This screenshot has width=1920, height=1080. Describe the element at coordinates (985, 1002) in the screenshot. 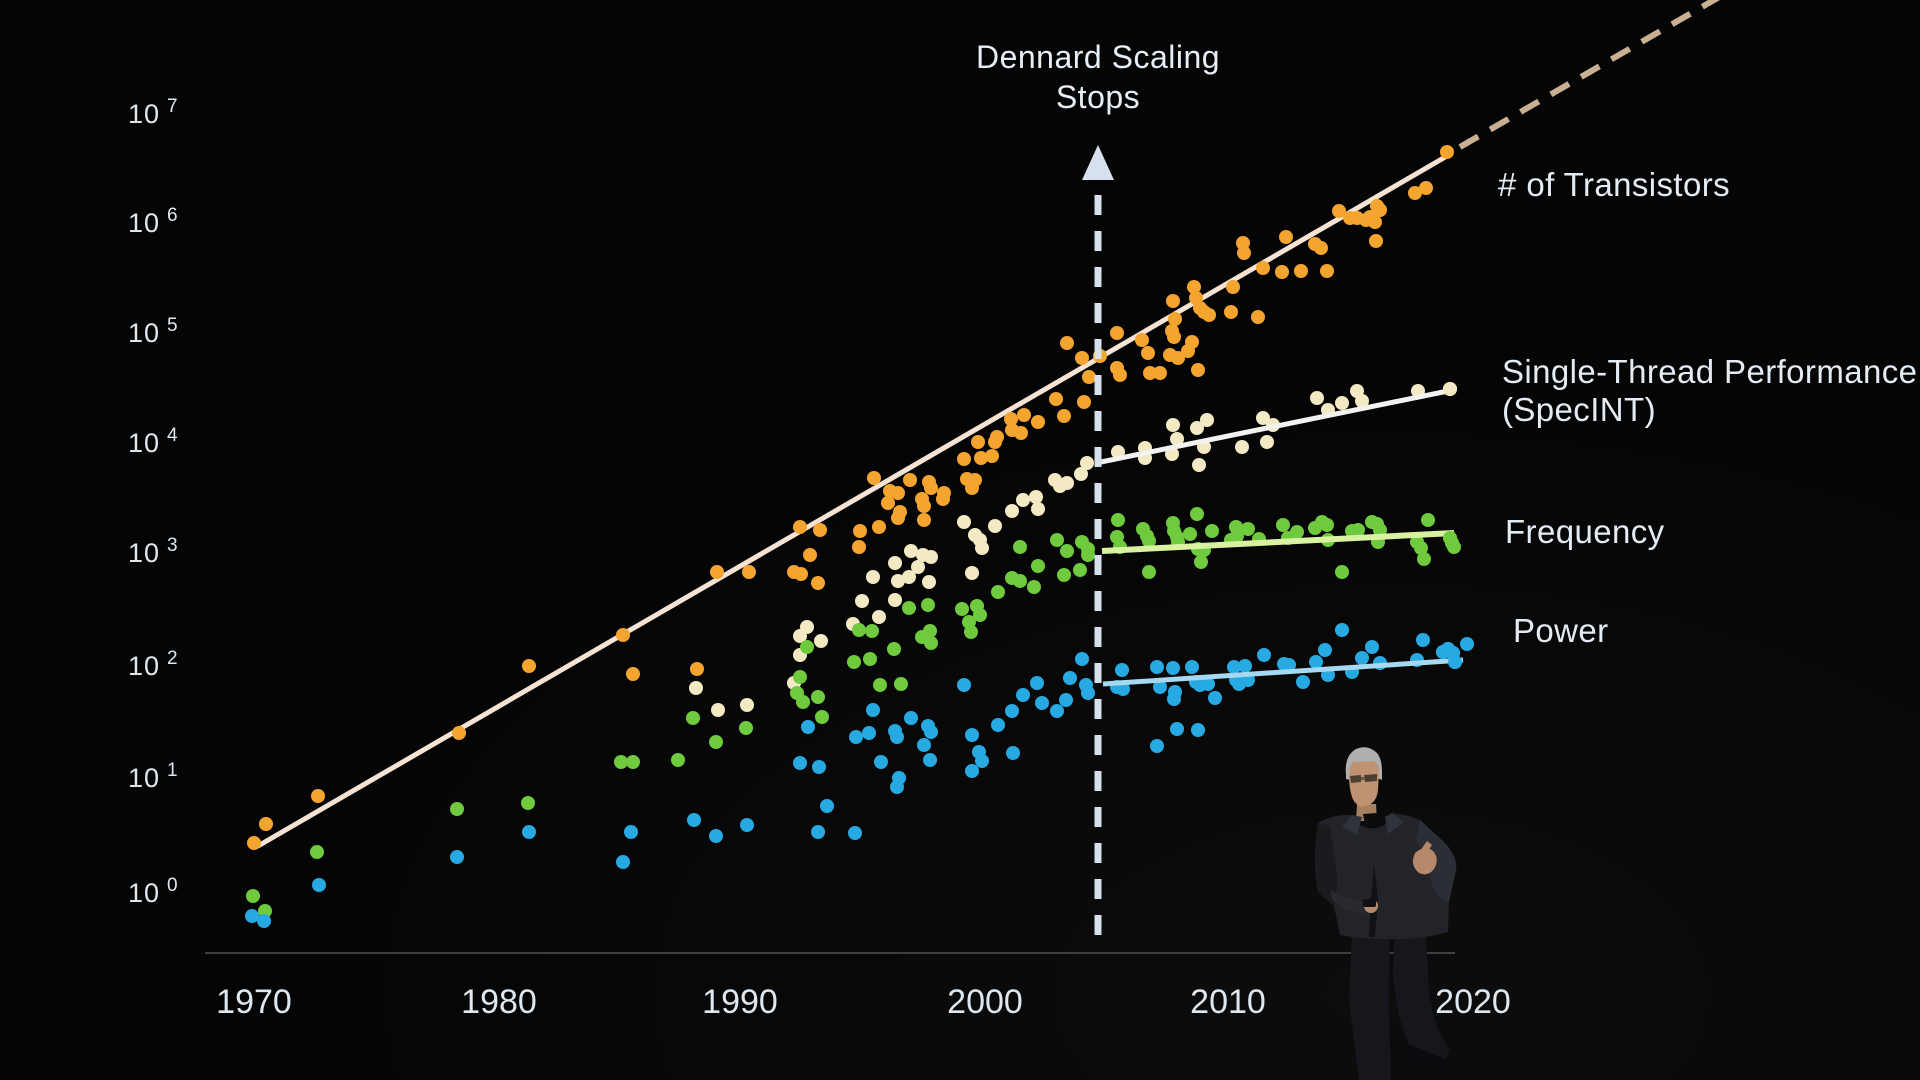

I see `svg-text: 2000` at that location.